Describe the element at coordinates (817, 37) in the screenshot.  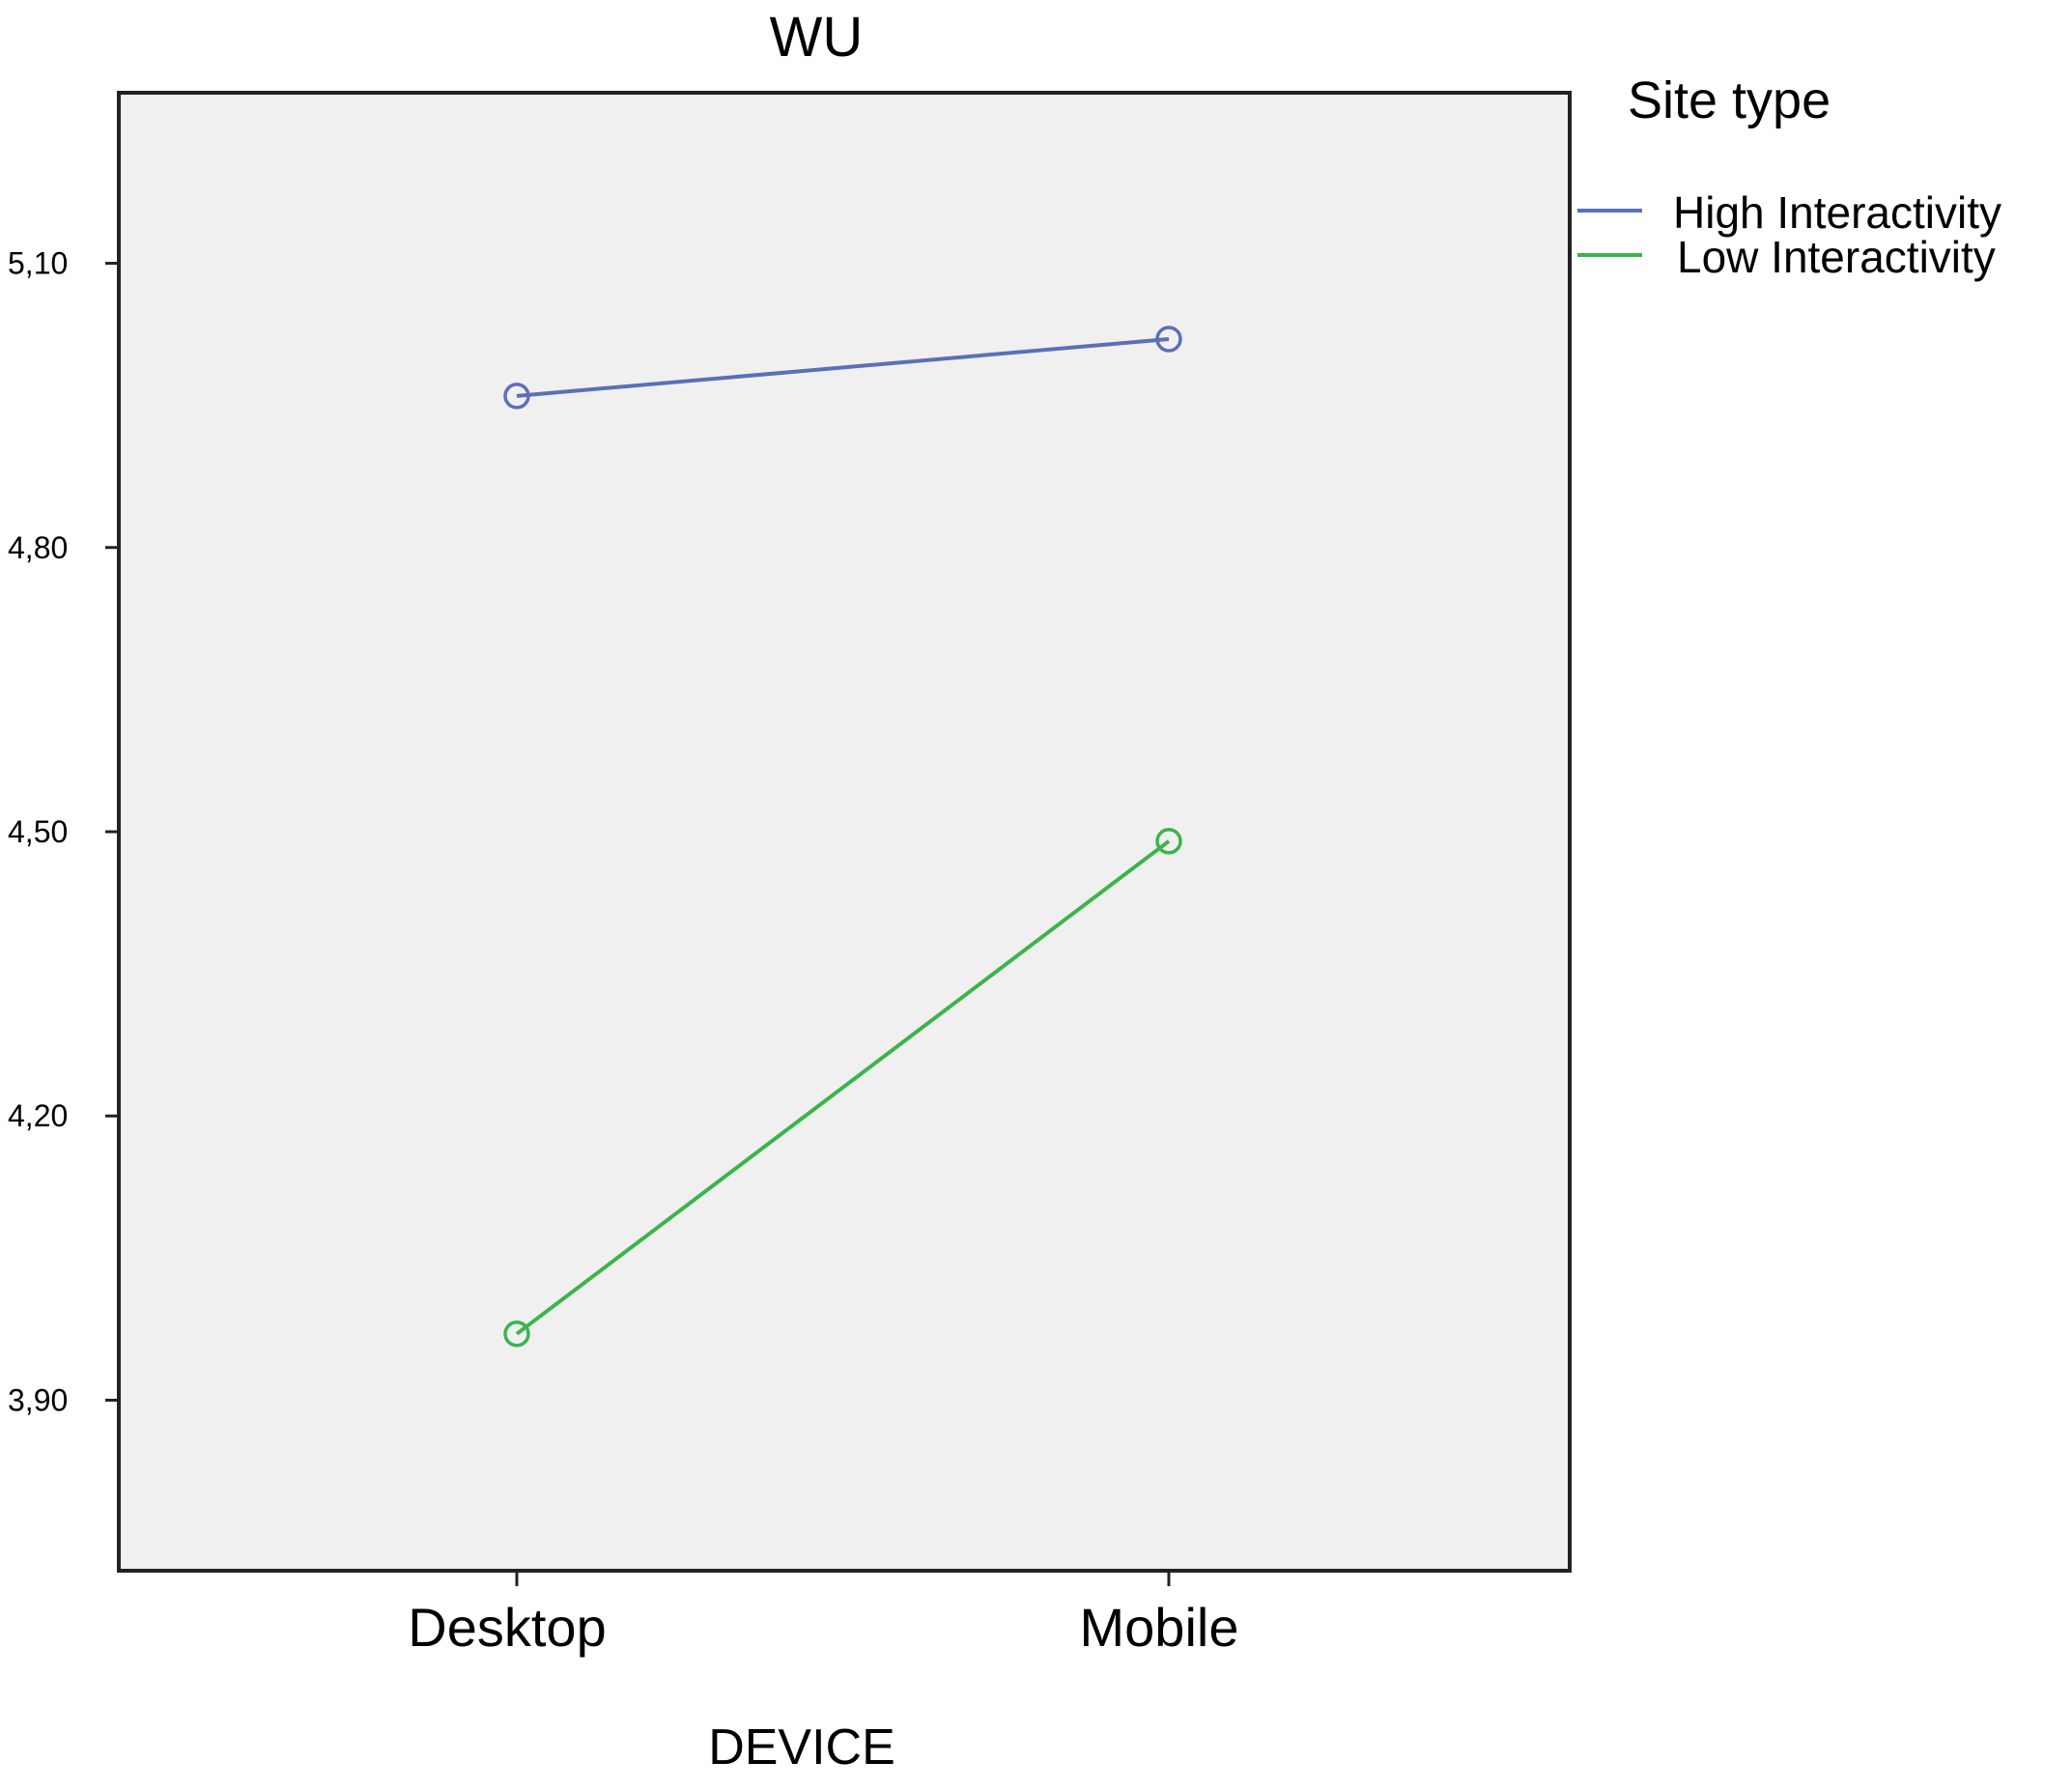
I see `chart-title: WU` at that location.